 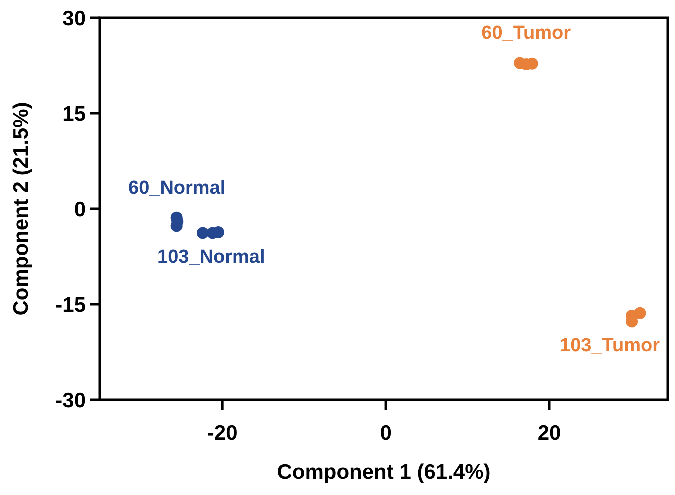 What do you see at coordinates (222, 433) in the screenshot?
I see `x-tick-label: -20` at bounding box center [222, 433].